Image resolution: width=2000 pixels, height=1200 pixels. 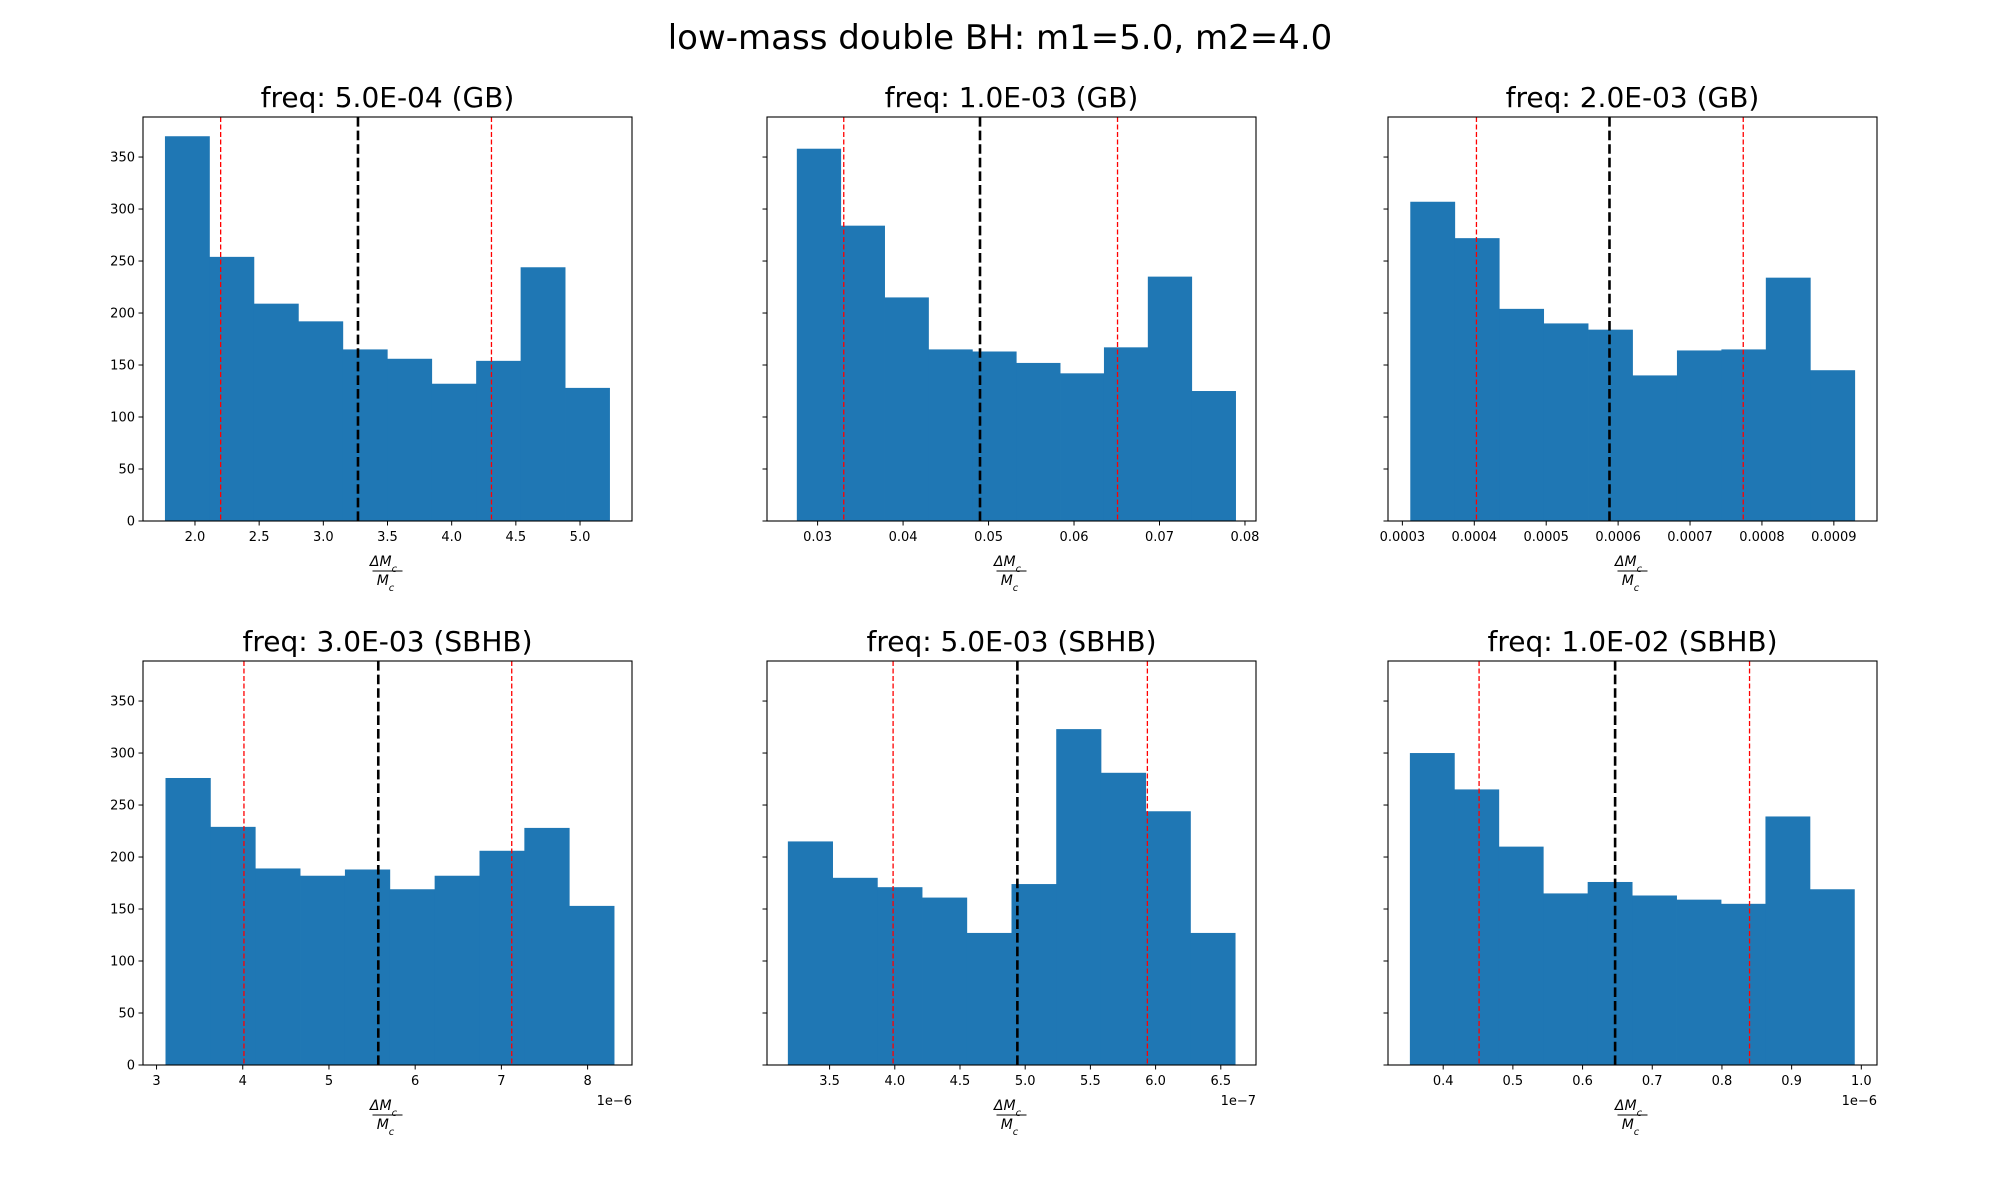 What do you see at coordinates (122, 366) in the screenshot?
I see `y-tick-label: 150` at bounding box center [122, 366].